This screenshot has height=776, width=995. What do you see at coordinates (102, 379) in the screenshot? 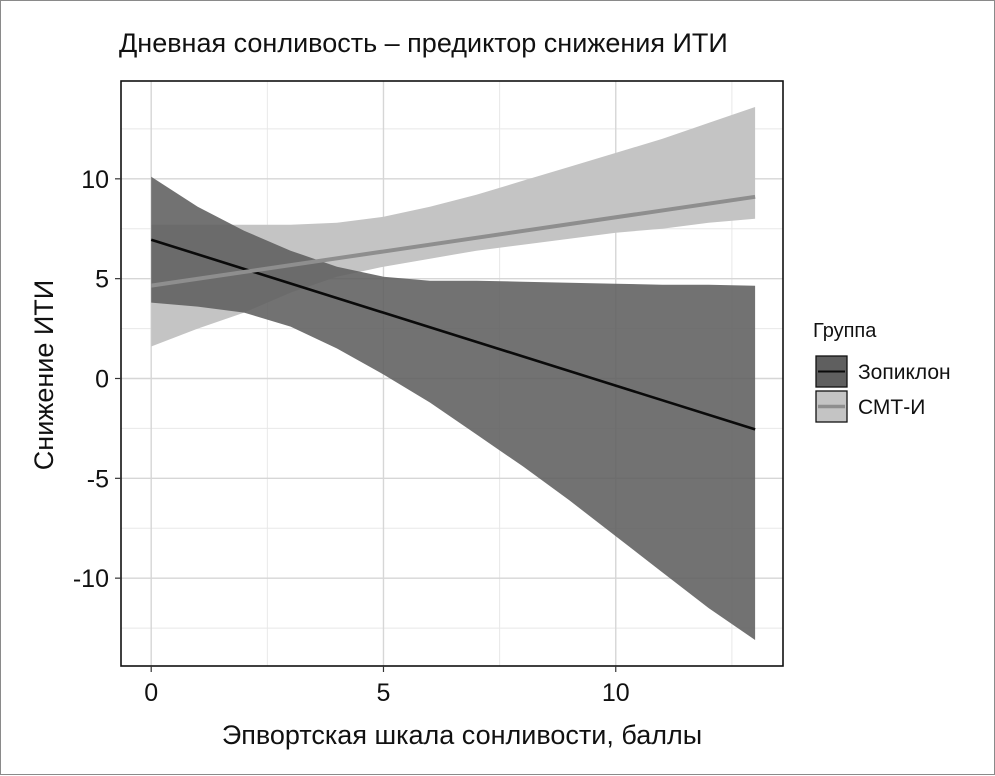
I see `y-tick-label: 0` at bounding box center [102, 379].